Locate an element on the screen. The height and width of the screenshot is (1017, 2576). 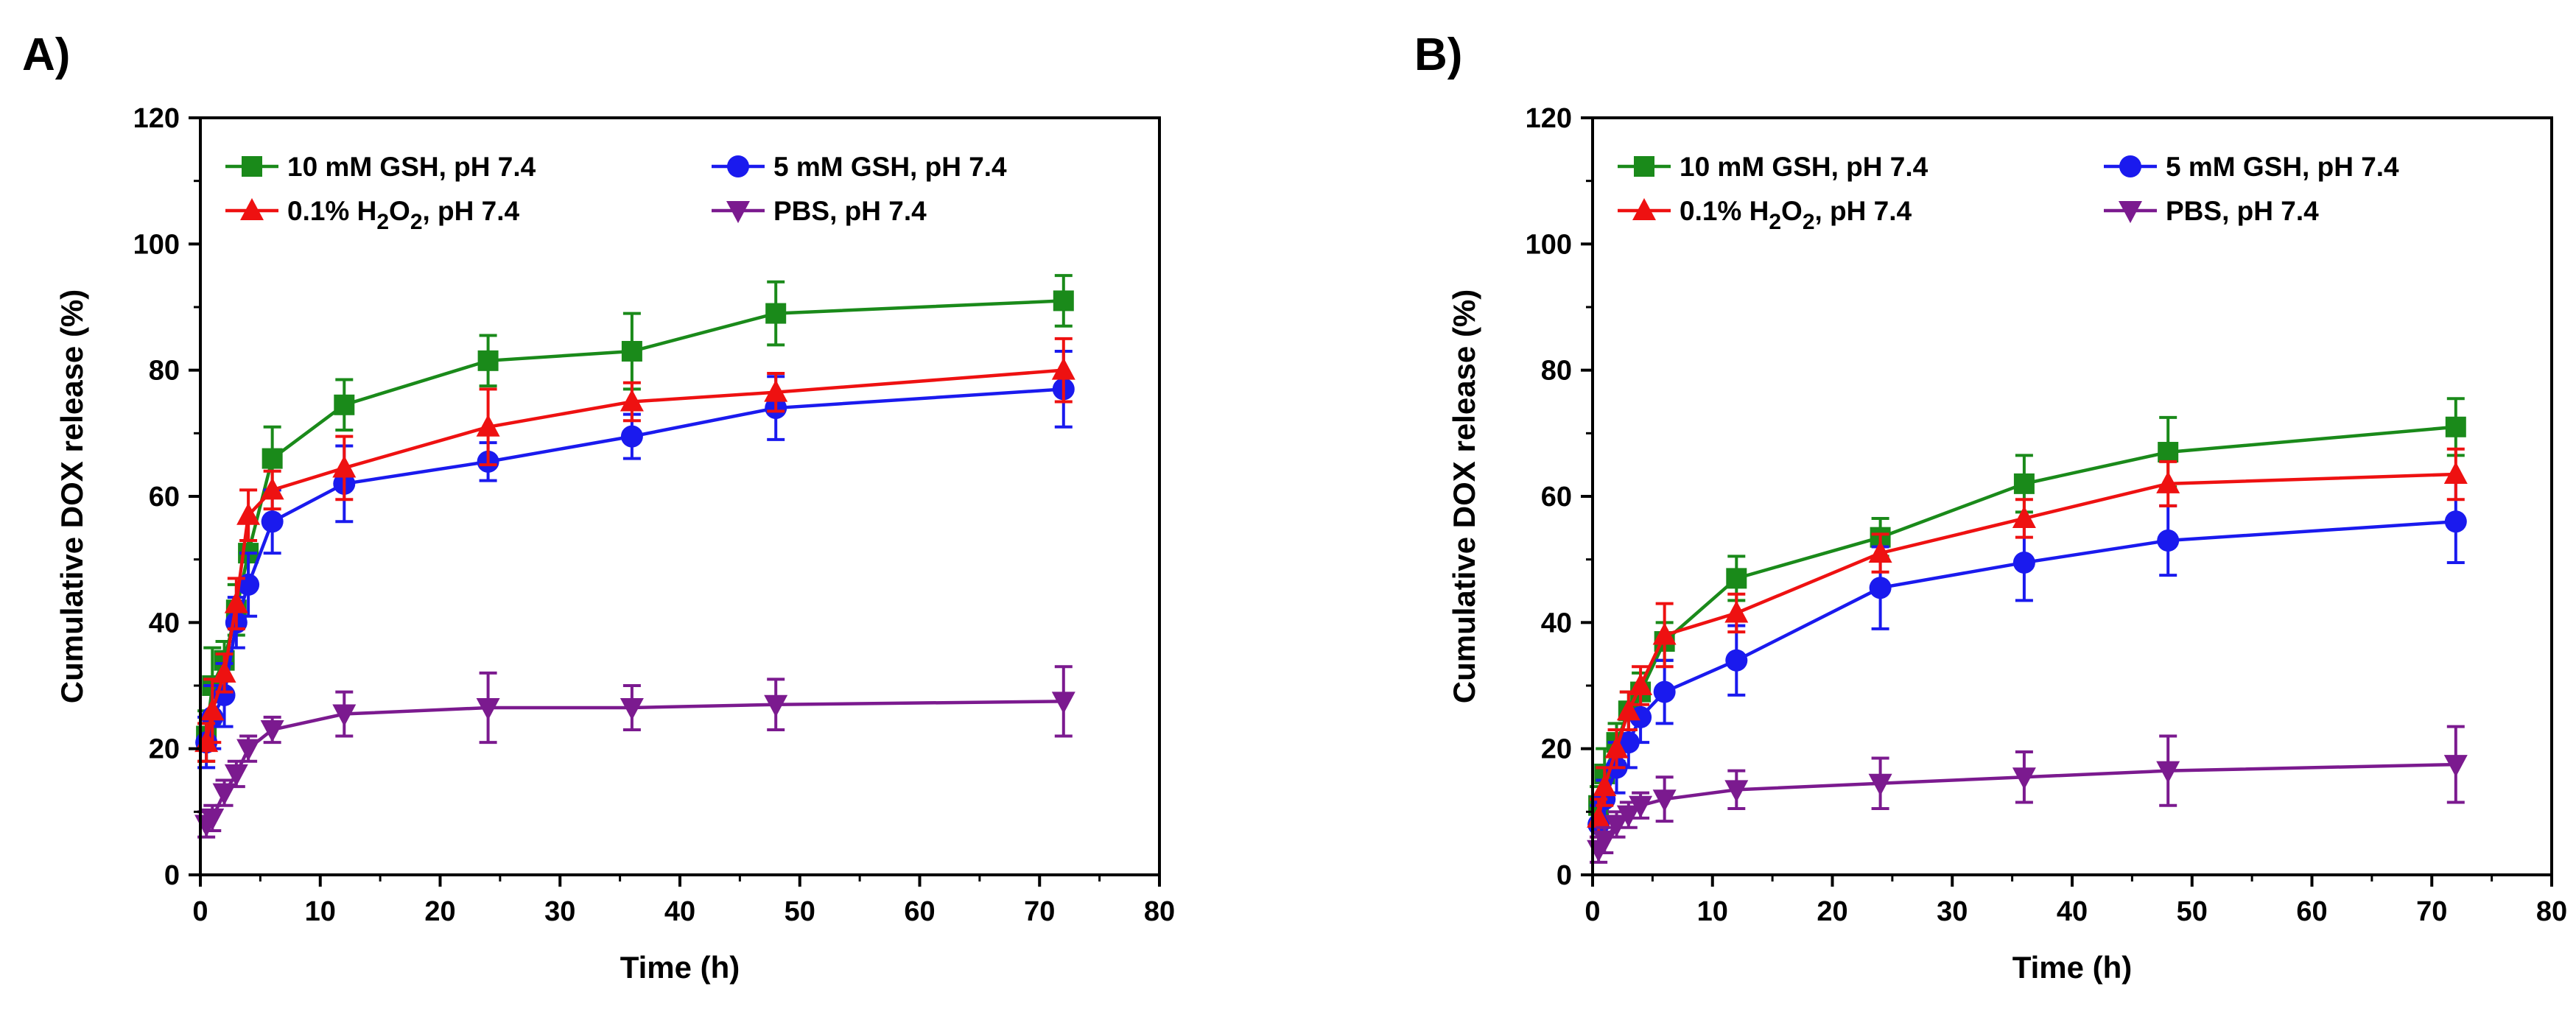
legend-item-1: 5 mM GSH, pH 7.4 is located at coordinates (859, 167).